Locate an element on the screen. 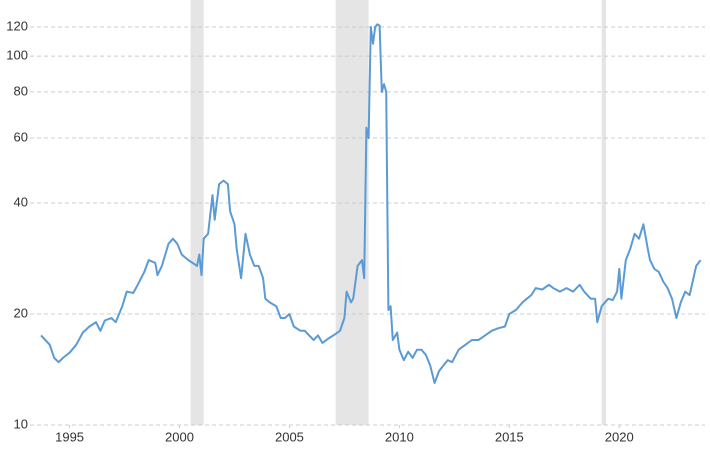 The width and height of the screenshot is (710, 451). y-tick-label: 10 is located at coordinates (21, 423).